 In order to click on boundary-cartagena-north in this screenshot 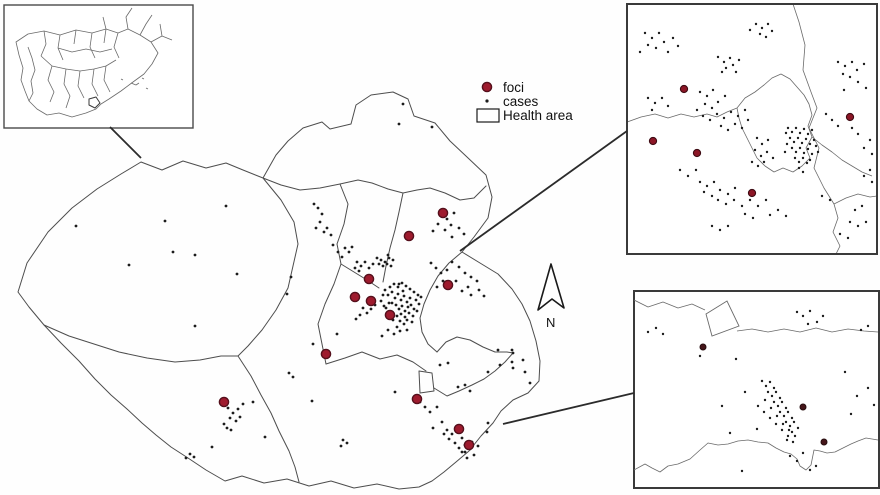, I will do `click(475, 345)`.